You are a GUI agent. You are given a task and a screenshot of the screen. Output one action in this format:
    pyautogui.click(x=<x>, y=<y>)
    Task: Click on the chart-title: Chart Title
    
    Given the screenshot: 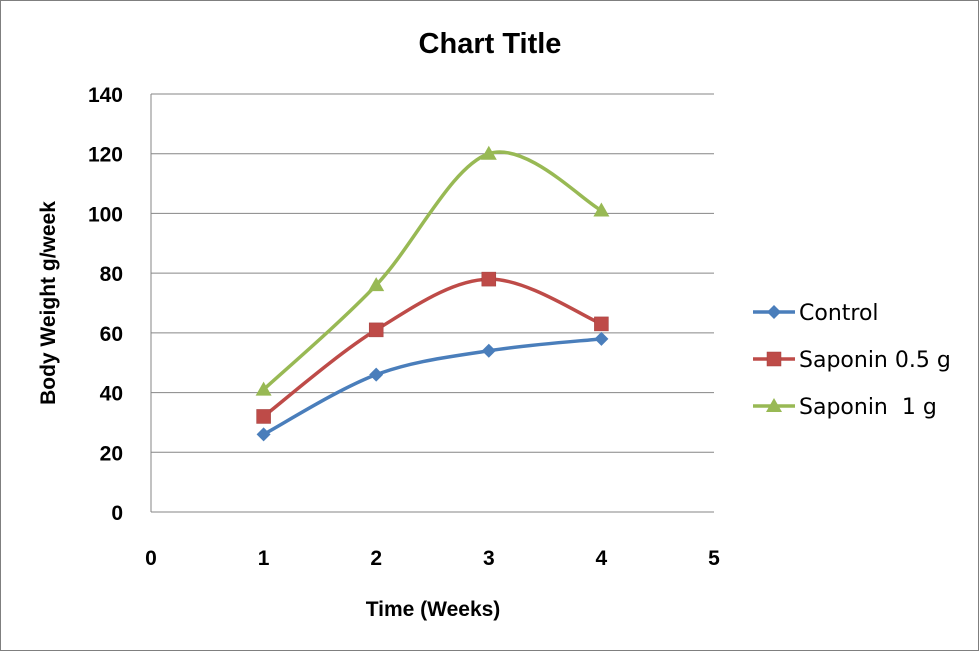 What is the action you would take?
    pyautogui.click(x=490, y=44)
    